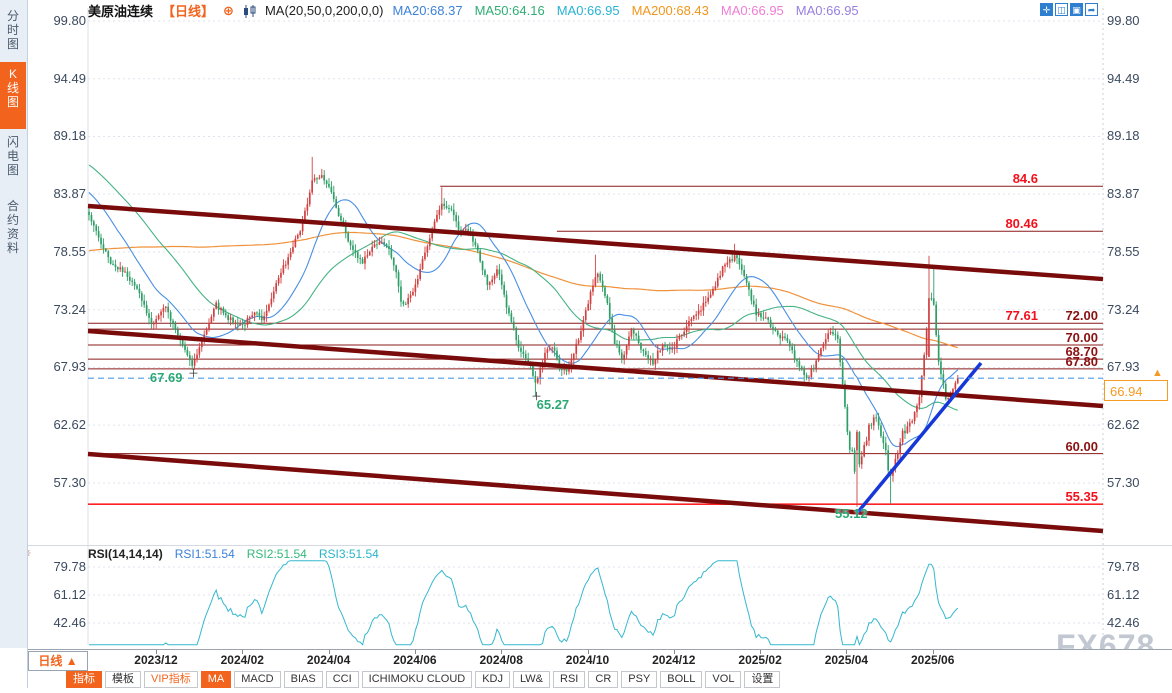 This screenshot has height=693, width=1172. Describe the element at coordinates (69, 136) in the screenshot. I see `price-axis-label-left: 89.18` at that location.